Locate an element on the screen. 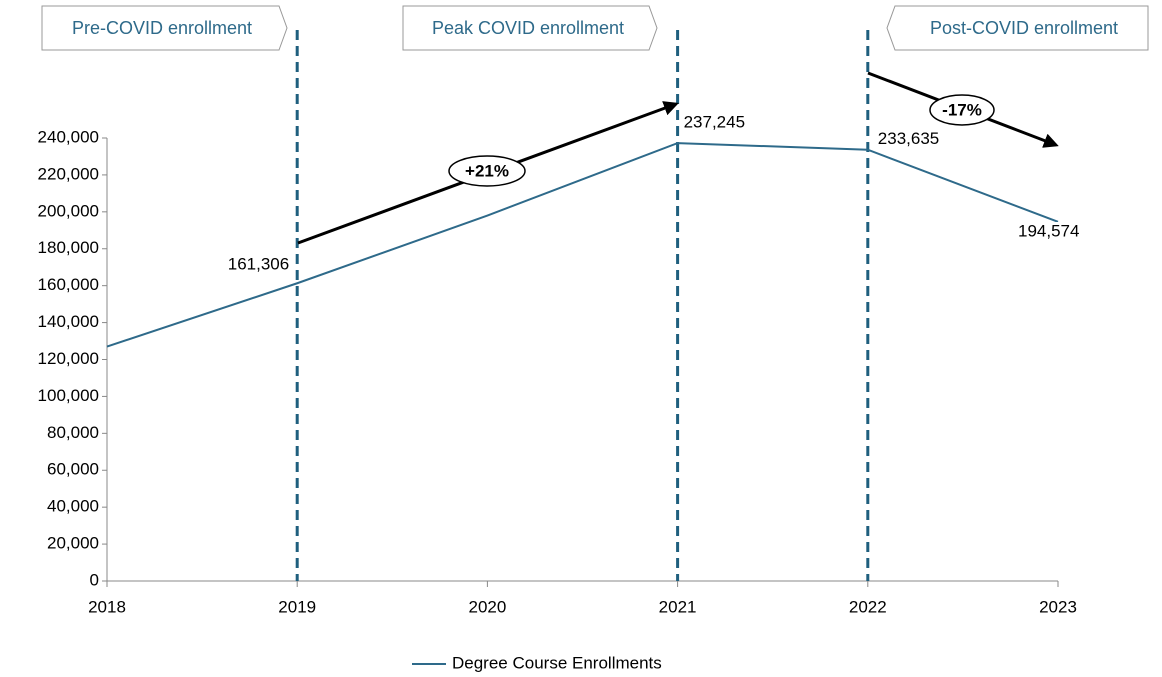 Image resolution: width=1162 pixels, height=677 pixels. annotation: +21% is located at coordinates (487, 170).